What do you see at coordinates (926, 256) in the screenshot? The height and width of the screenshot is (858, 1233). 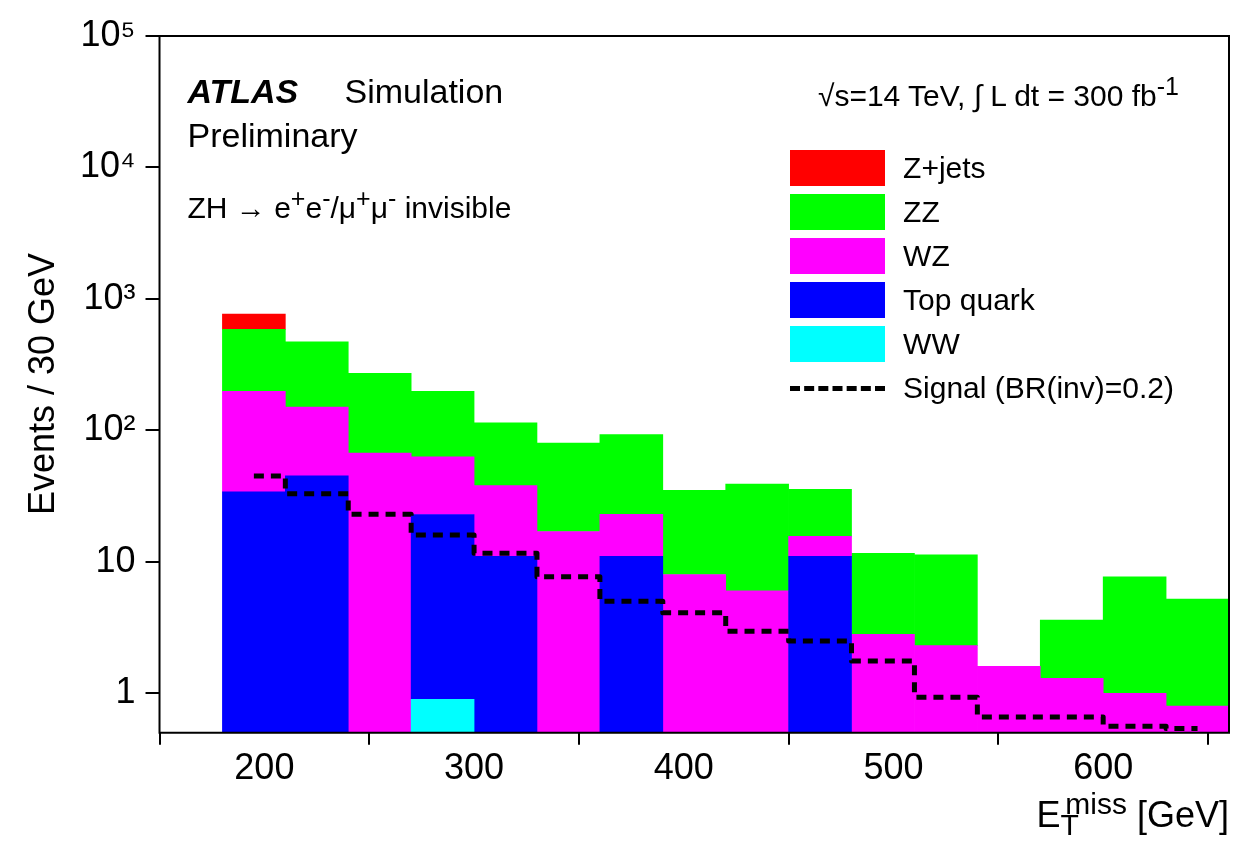 I see `legend-label: WZ` at bounding box center [926, 256].